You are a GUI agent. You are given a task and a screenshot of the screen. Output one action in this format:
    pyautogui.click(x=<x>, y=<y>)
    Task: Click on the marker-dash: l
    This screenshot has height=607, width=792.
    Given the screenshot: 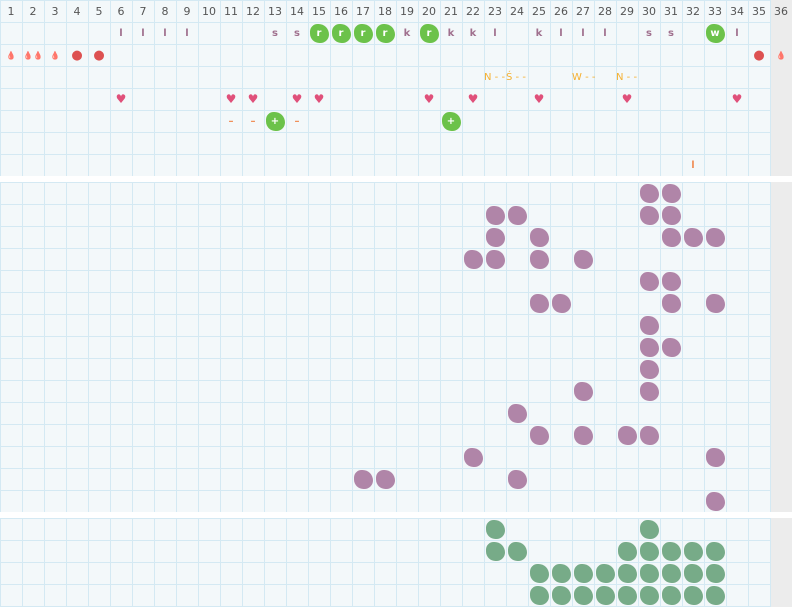 What is the action you would take?
    pyautogui.click(x=693, y=165)
    